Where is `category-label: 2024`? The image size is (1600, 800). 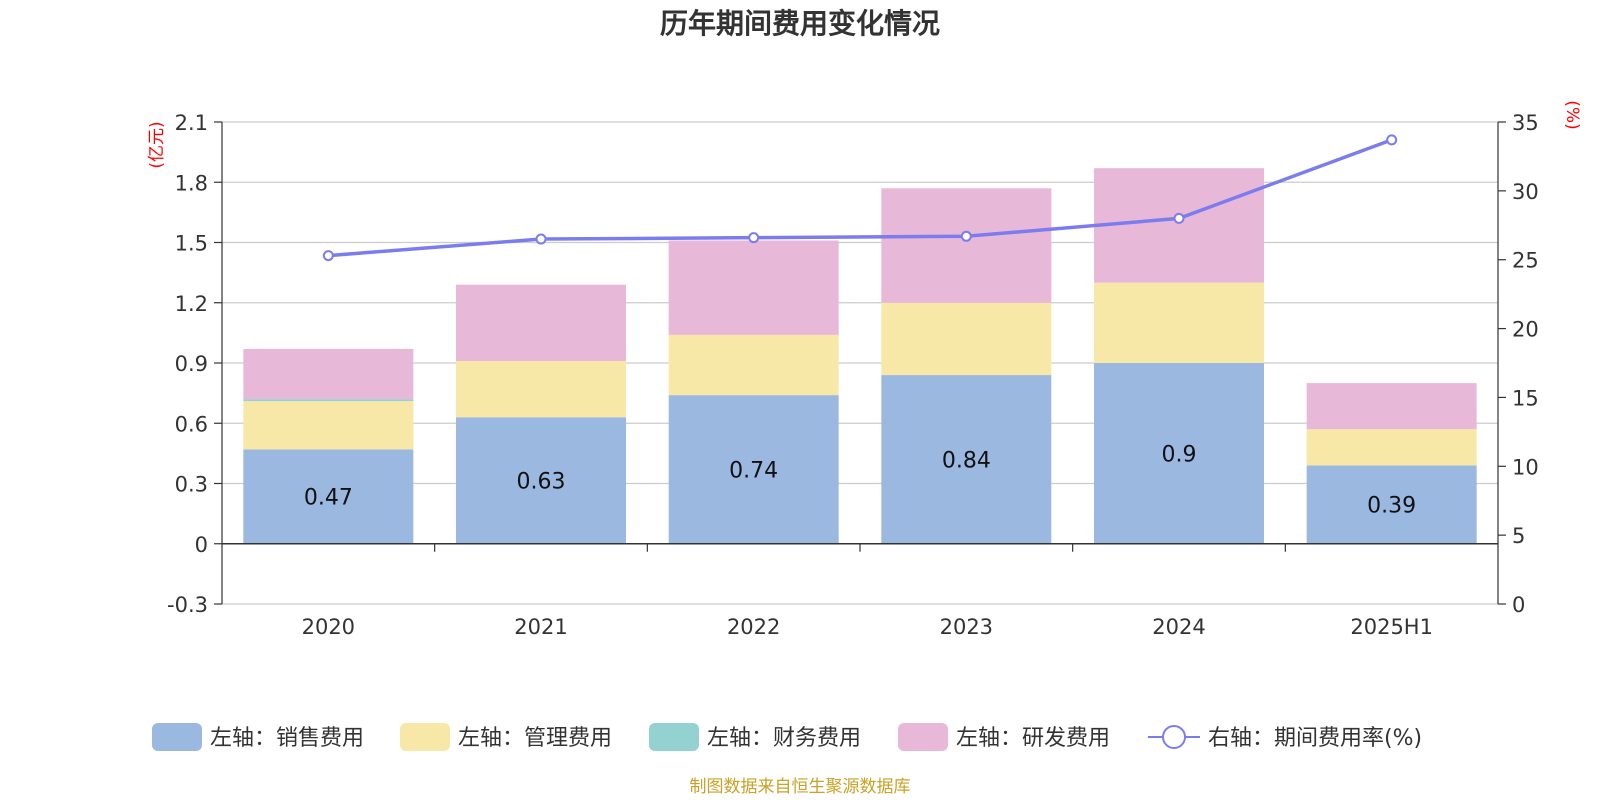 category-label: 2024 is located at coordinates (1178, 627).